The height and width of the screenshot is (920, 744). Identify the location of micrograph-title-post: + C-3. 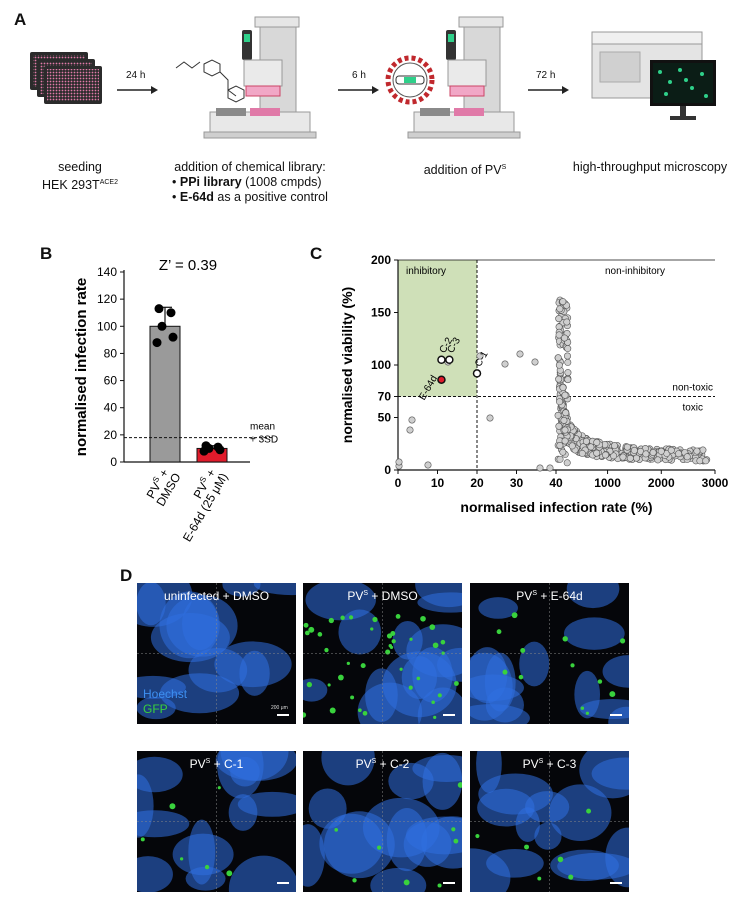
(560, 764).